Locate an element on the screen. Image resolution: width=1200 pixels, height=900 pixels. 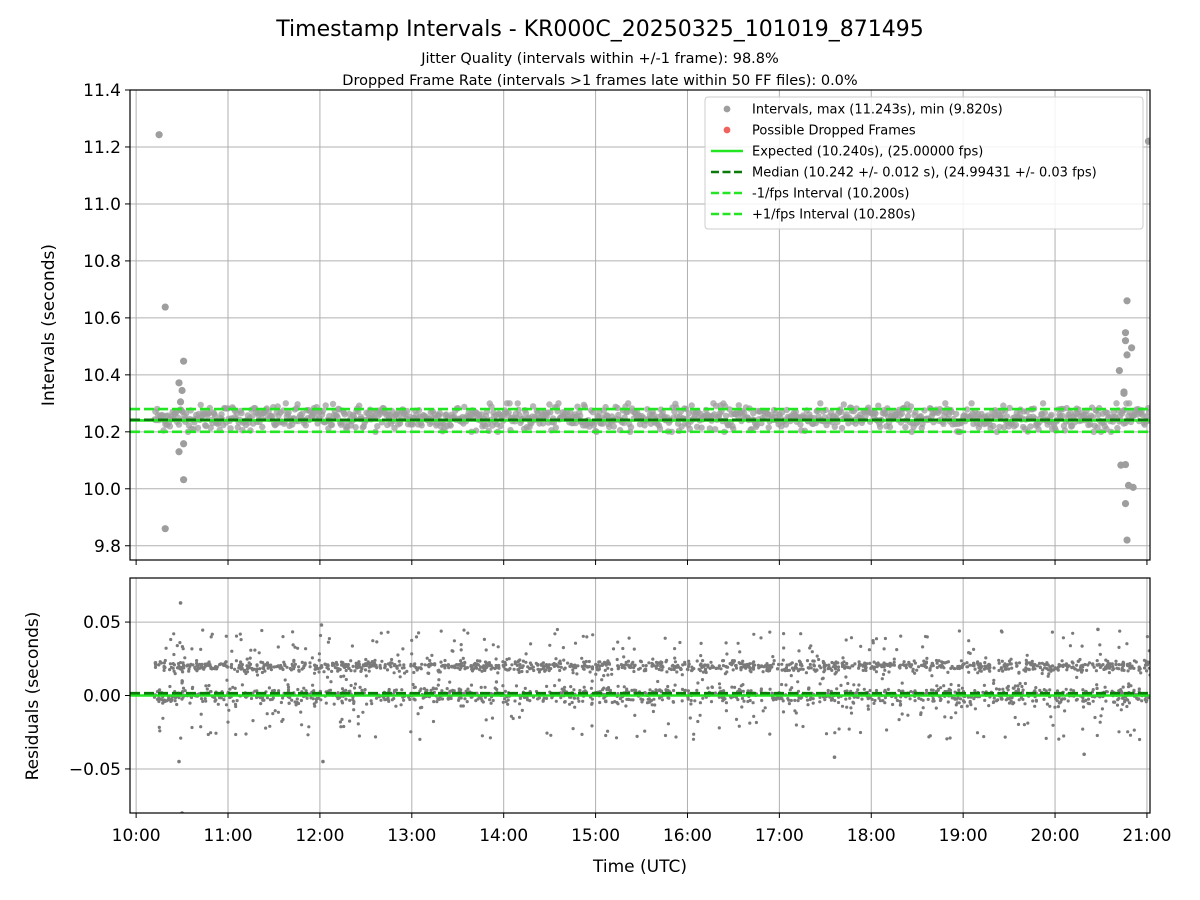
intervals-x-ticks is located at coordinates (641, 562).